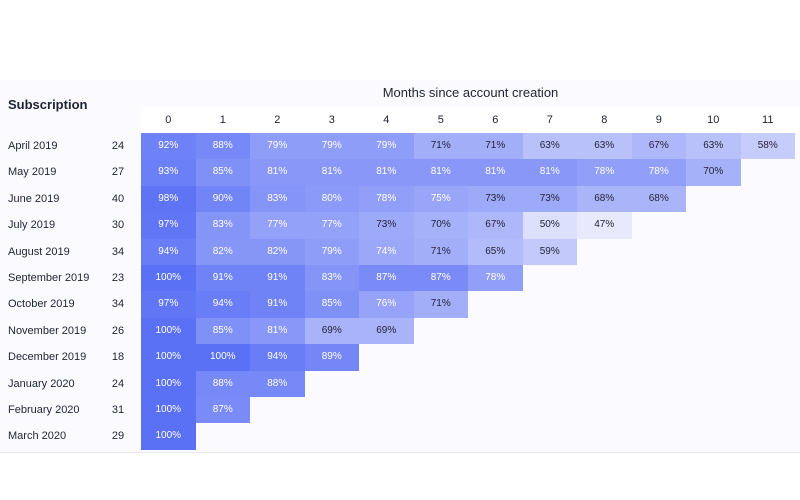  What do you see at coordinates (32, 172) in the screenshot?
I see `row-label: May 2019` at bounding box center [32, 172].